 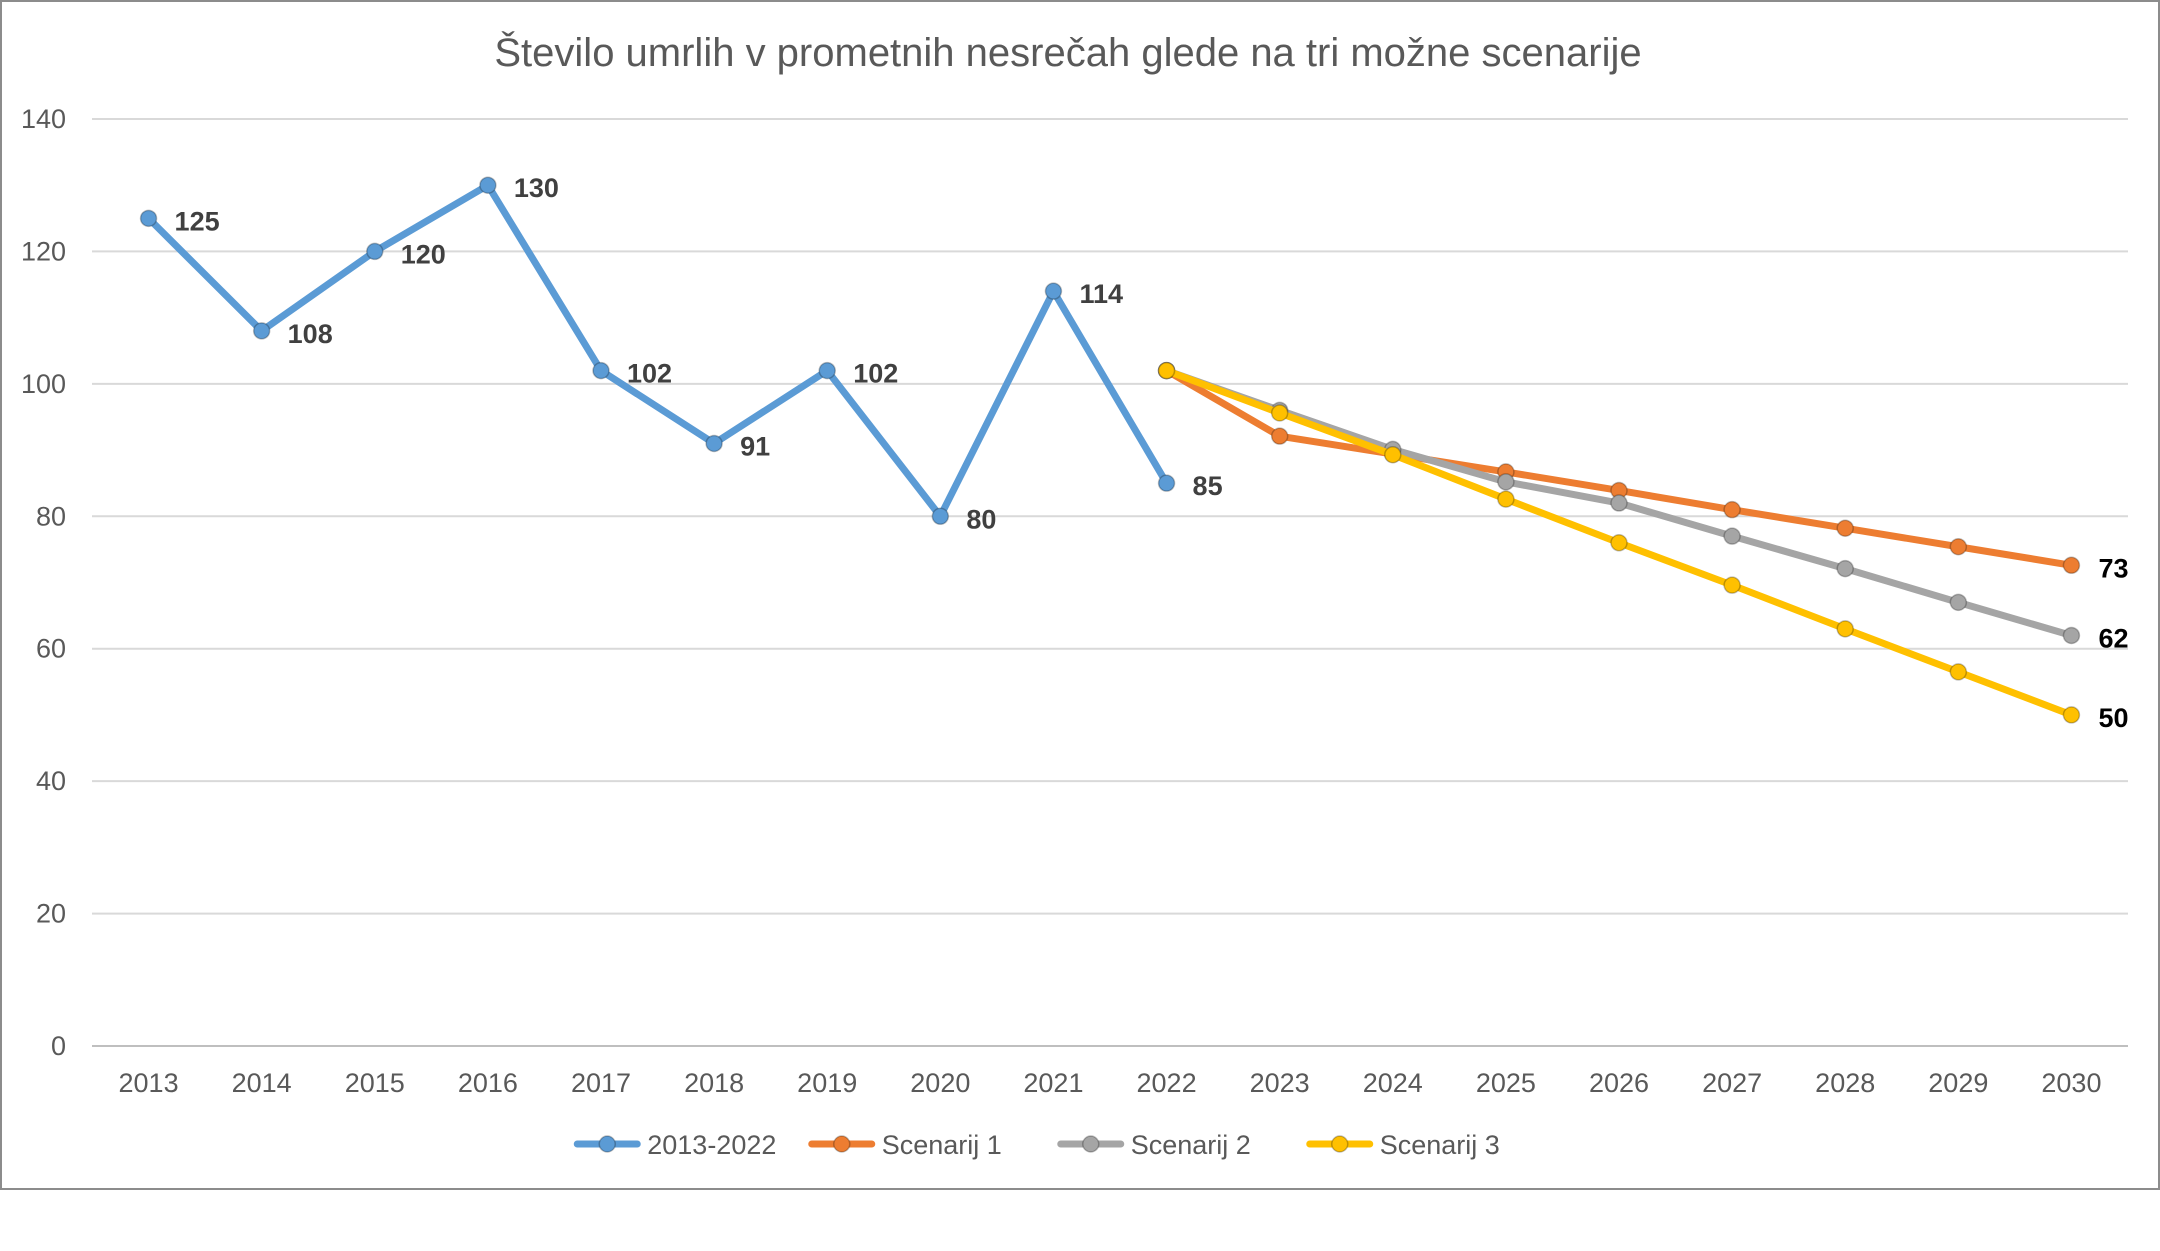 What do you see at coordinates (51, 781) in the screenshot?
I see `y-tick-label: 40` at bounding box center [51, 781].